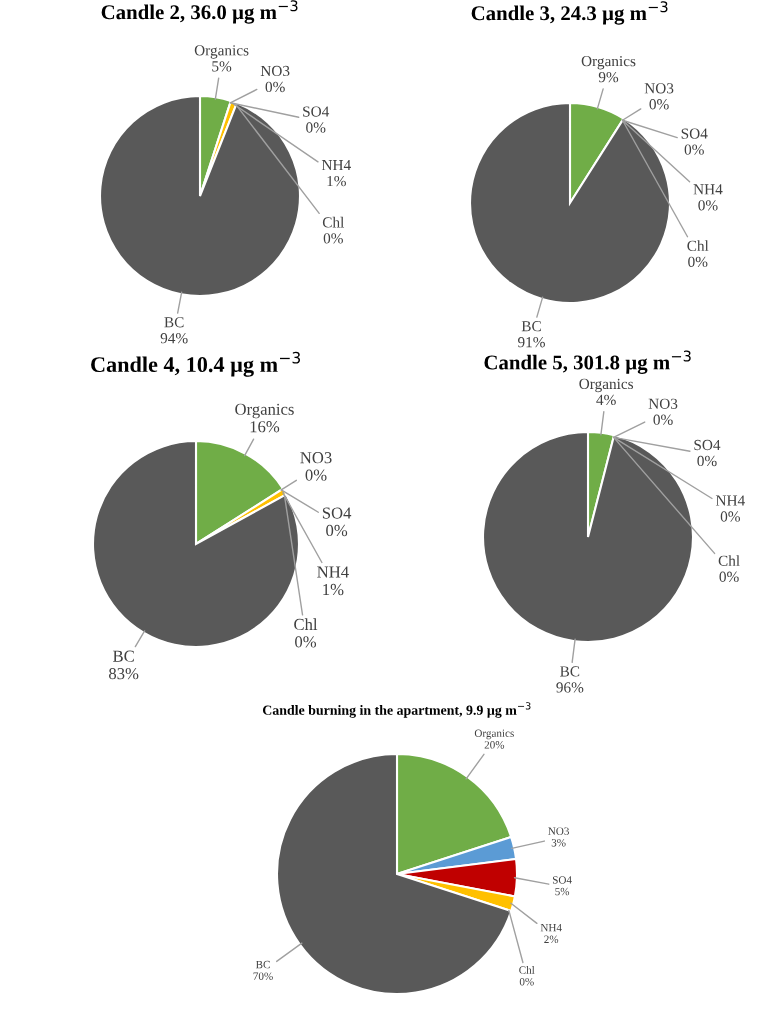  Describe the element at coordinates (531, 342) in the screenshot. I see `data-label: 91%` at that location.